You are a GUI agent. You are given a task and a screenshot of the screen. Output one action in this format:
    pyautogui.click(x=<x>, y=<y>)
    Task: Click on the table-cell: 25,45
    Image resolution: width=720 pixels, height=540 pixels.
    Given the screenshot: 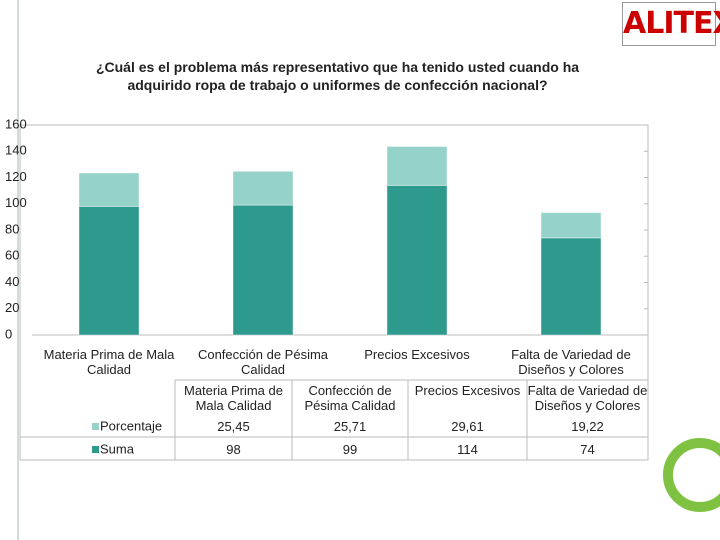 What is the action you would take?
    pyautogui.click(x=233, y=426)
    